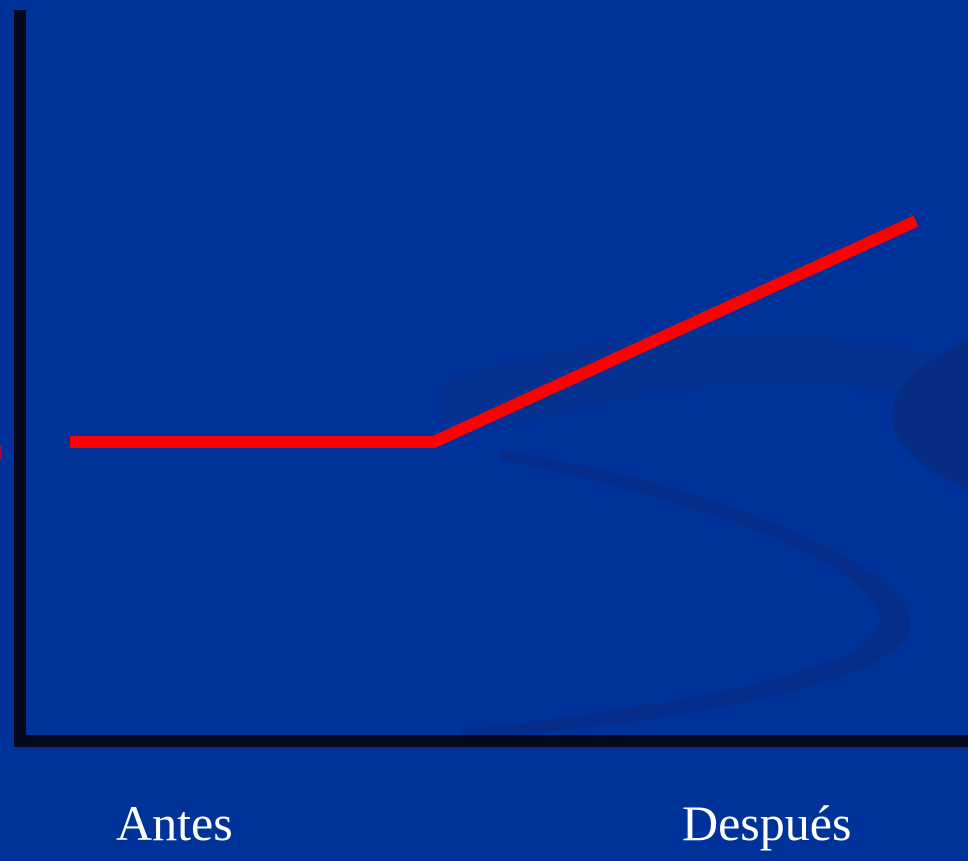 Image resolution: width=968 pixels, height=861 pixels. I want to click on x-tick-label-antes: Antes, so click(174, 823).